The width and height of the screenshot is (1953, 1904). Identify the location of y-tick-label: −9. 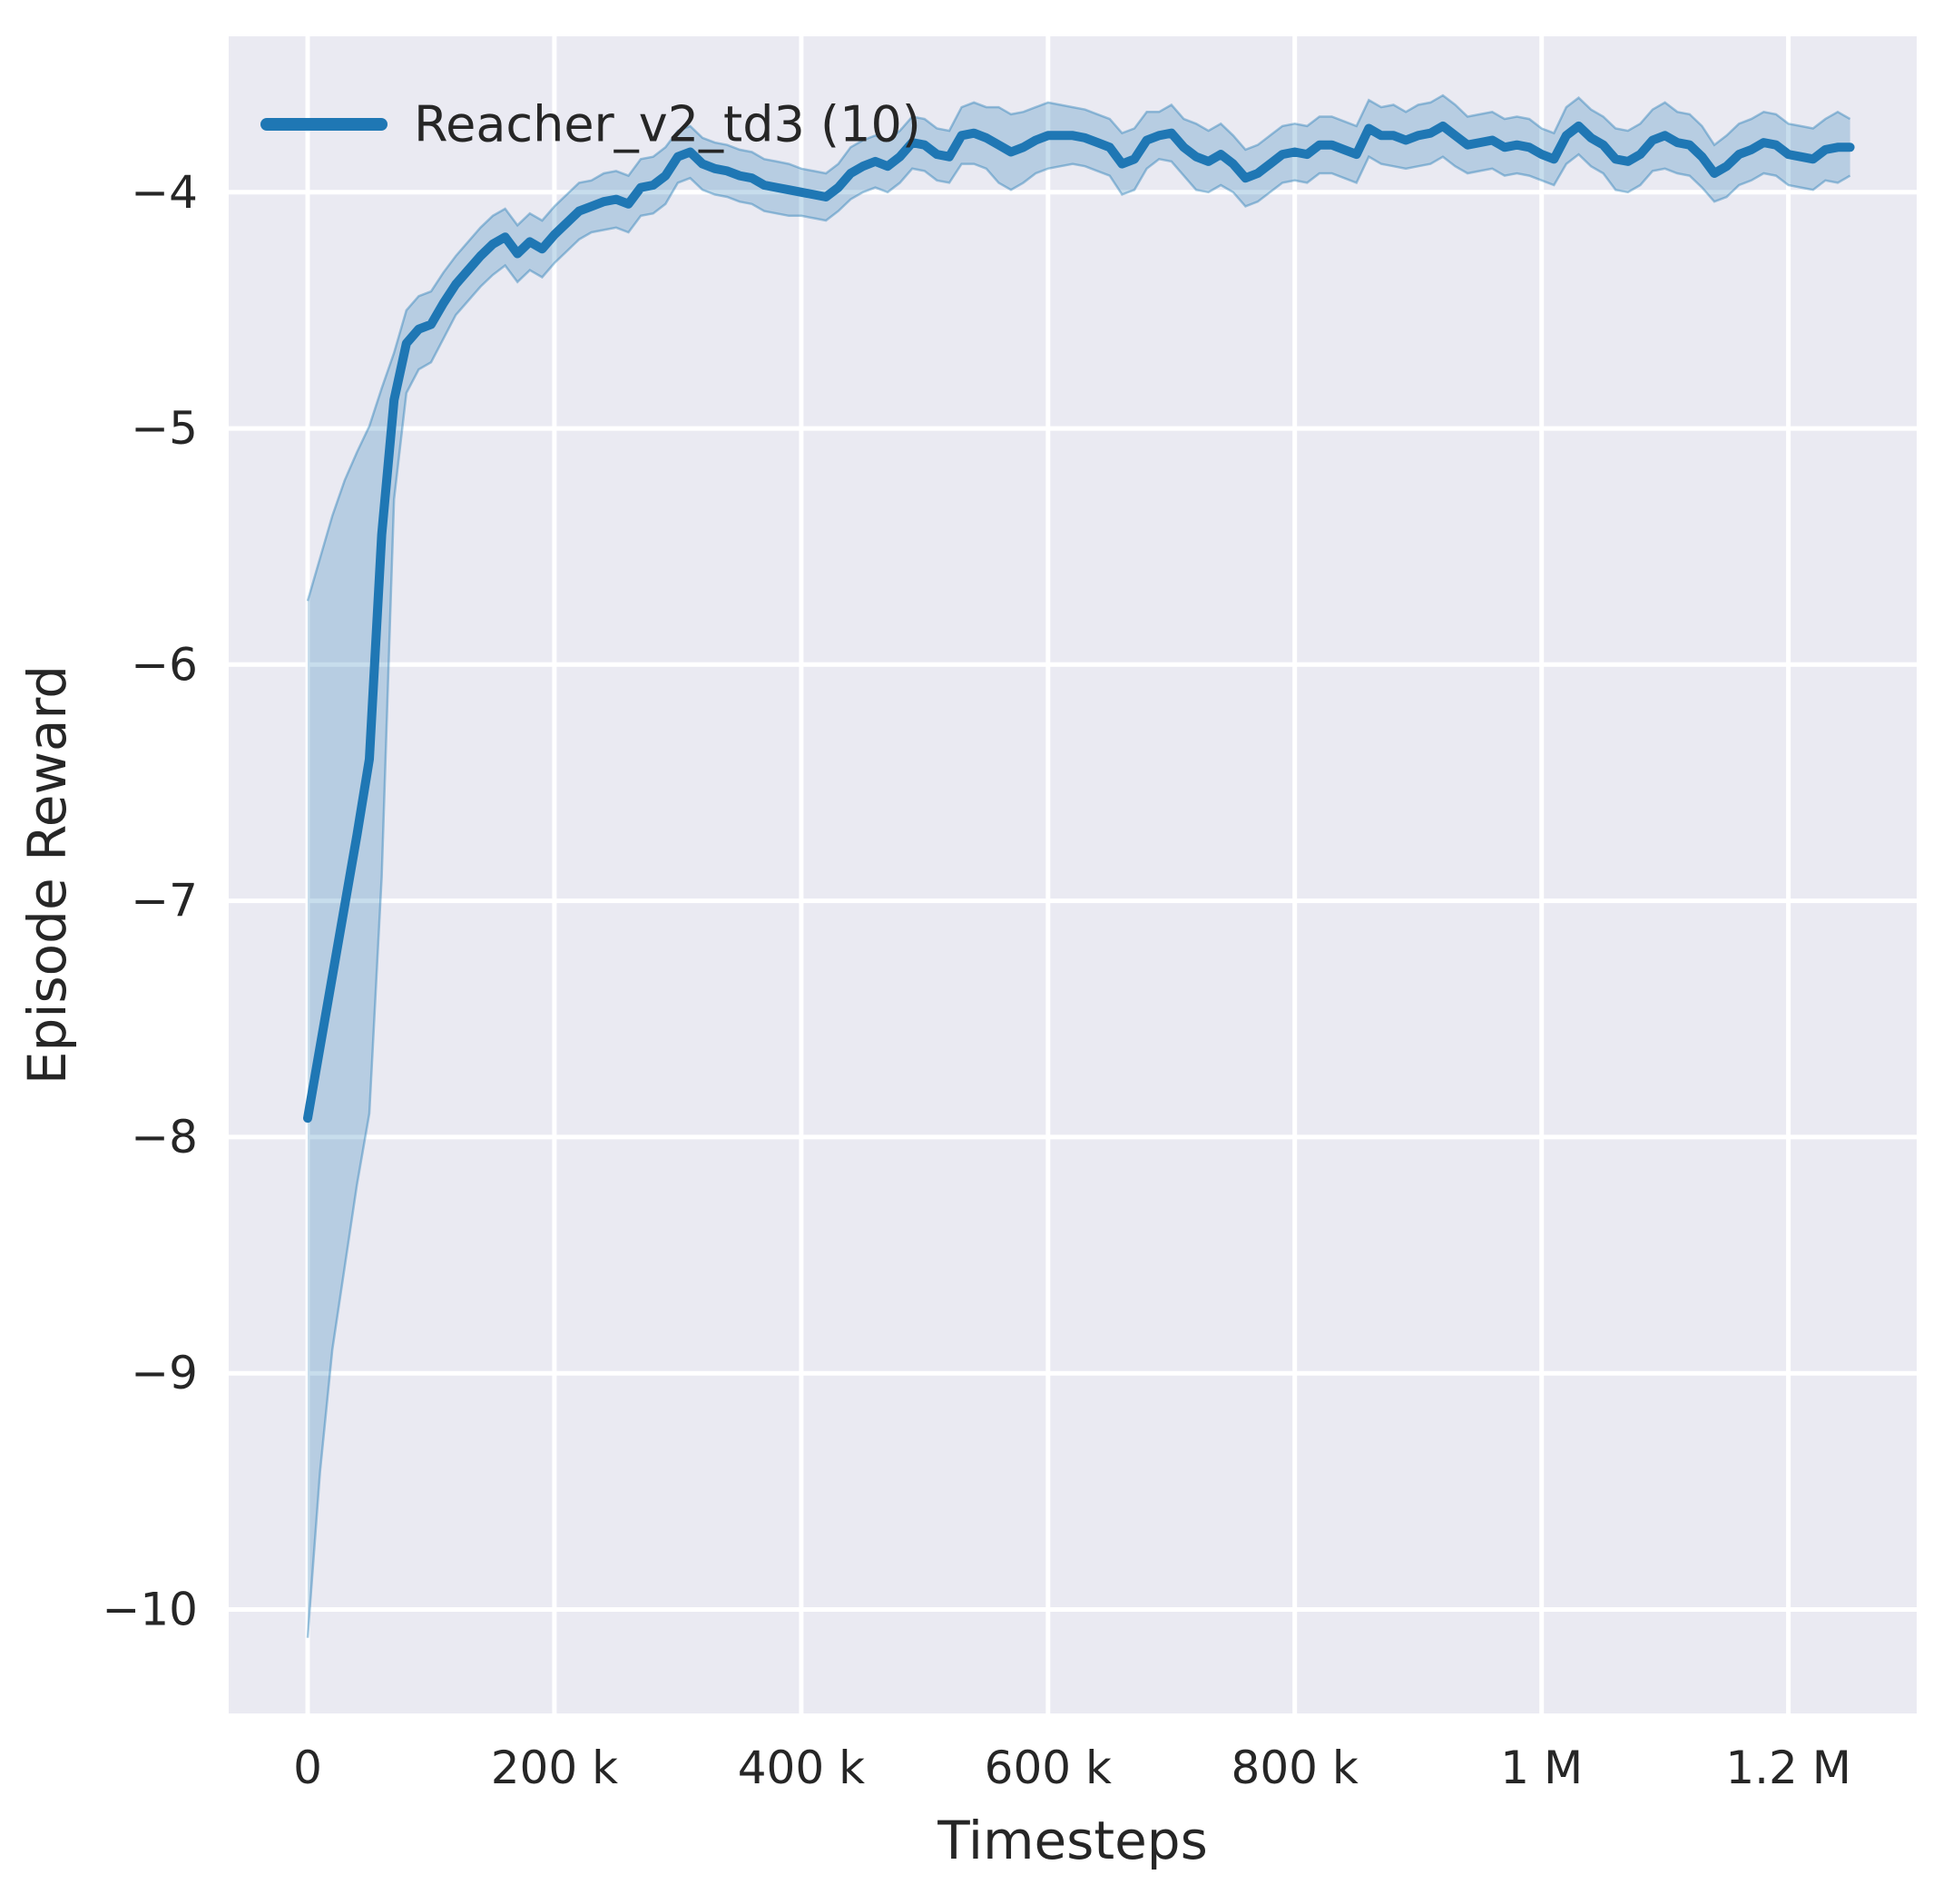
(164, 1373).